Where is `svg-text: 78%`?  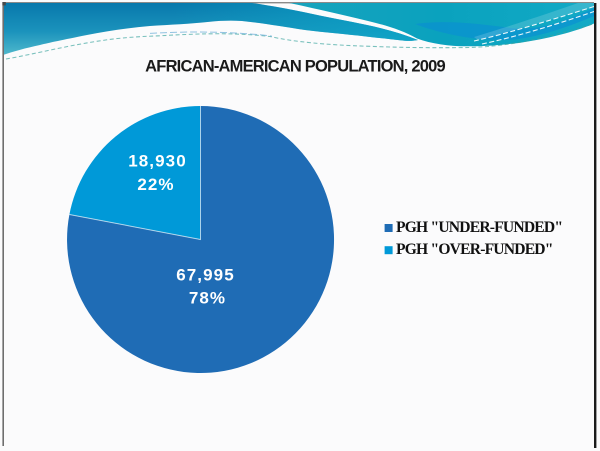
svg-text: 78% is located at coordinates (207, 298).